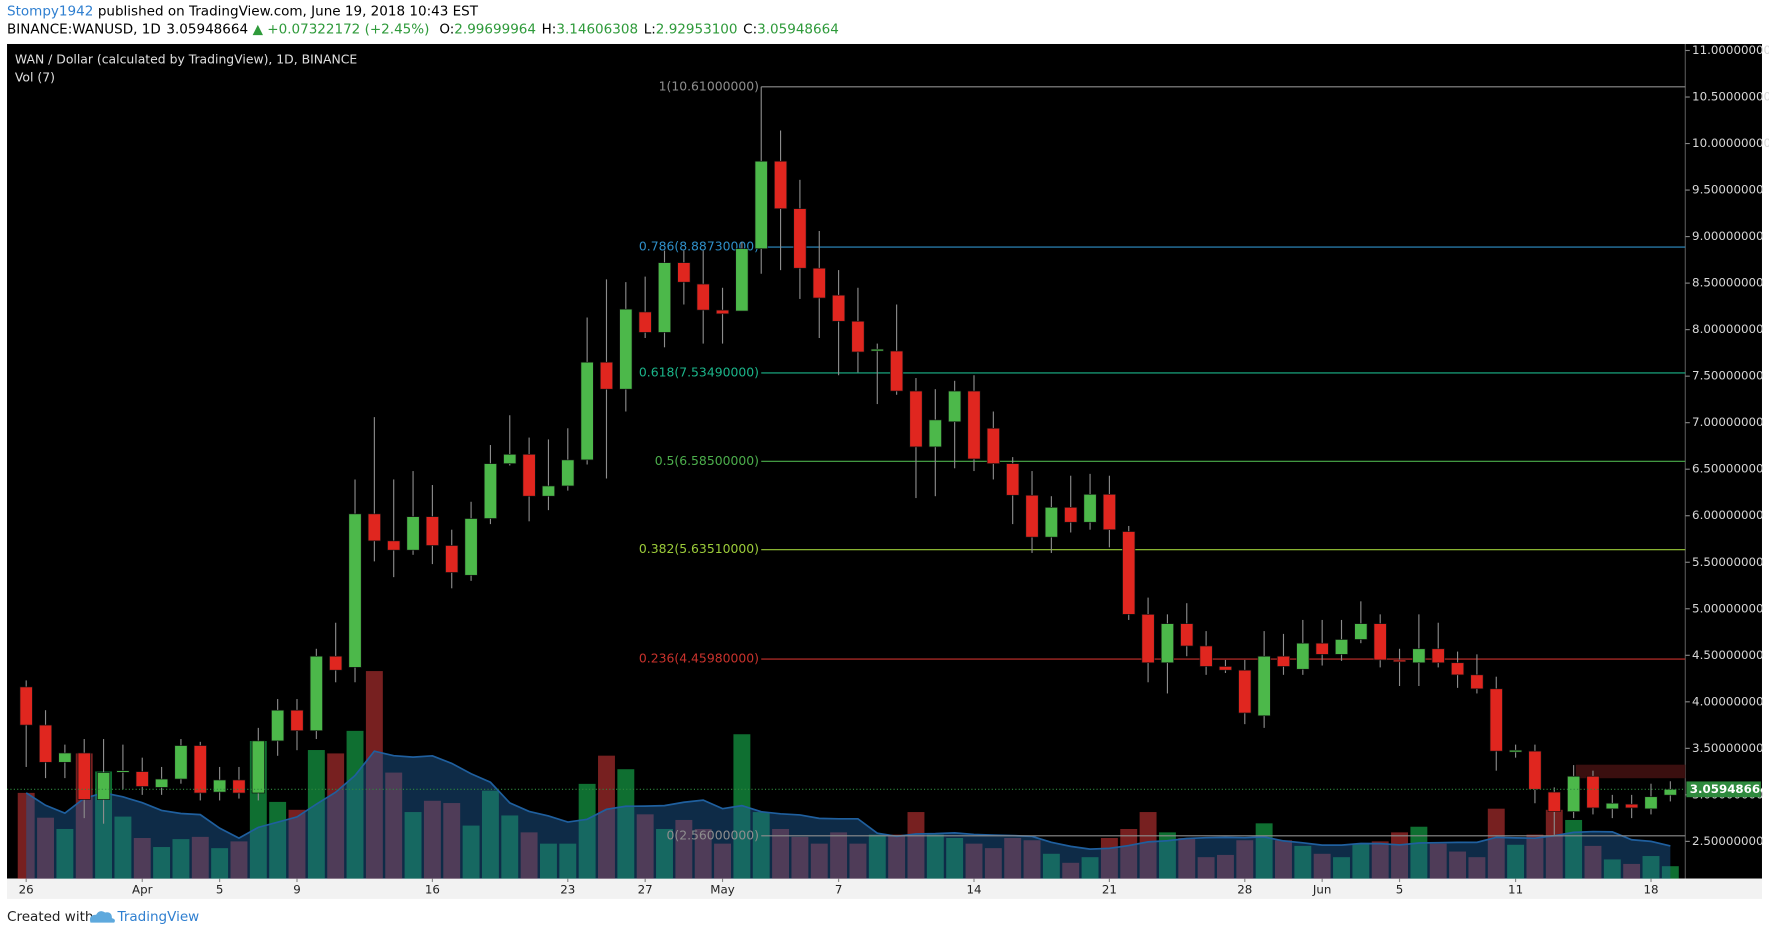 The image size is (1769, 935). Describe the element at coordinates (973, 889) in the screenshot. I see `x-tick-label: 14` at that location.